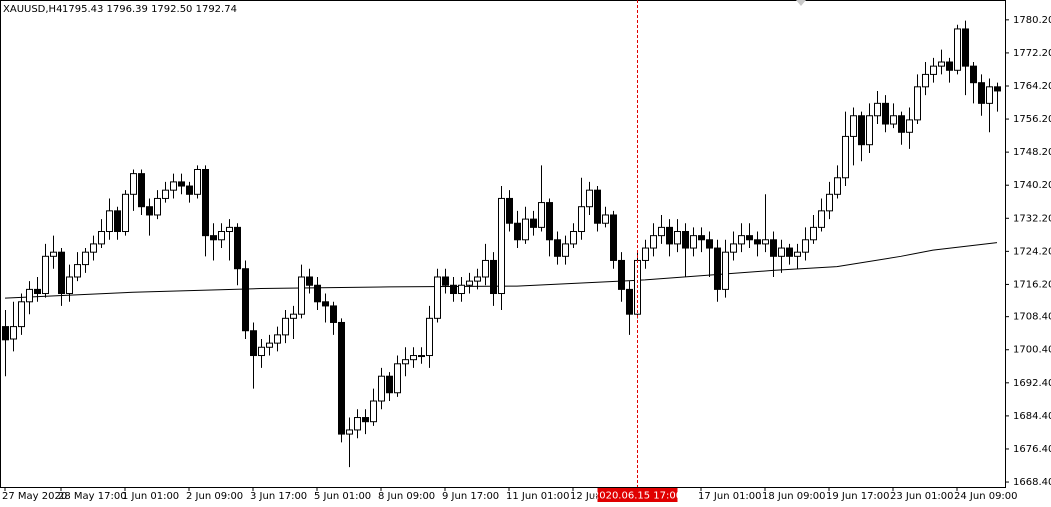 The width and height of the screenshot is (1051, 507). I want to click on x-tick-label: 23 Jun 01:00, so click(922, 496).